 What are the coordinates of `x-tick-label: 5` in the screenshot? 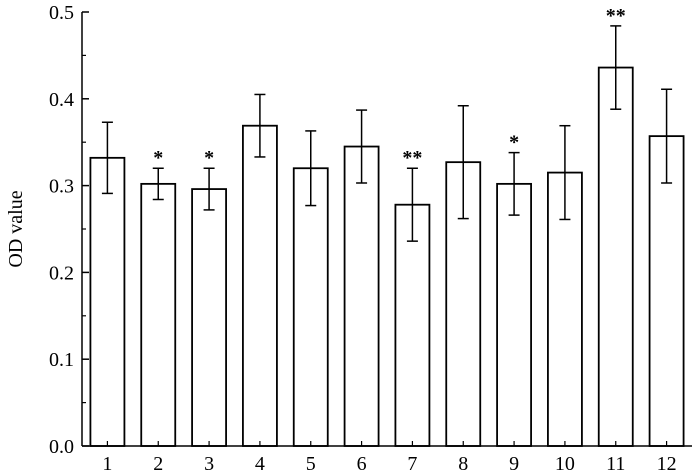 It's located at (311, 463).